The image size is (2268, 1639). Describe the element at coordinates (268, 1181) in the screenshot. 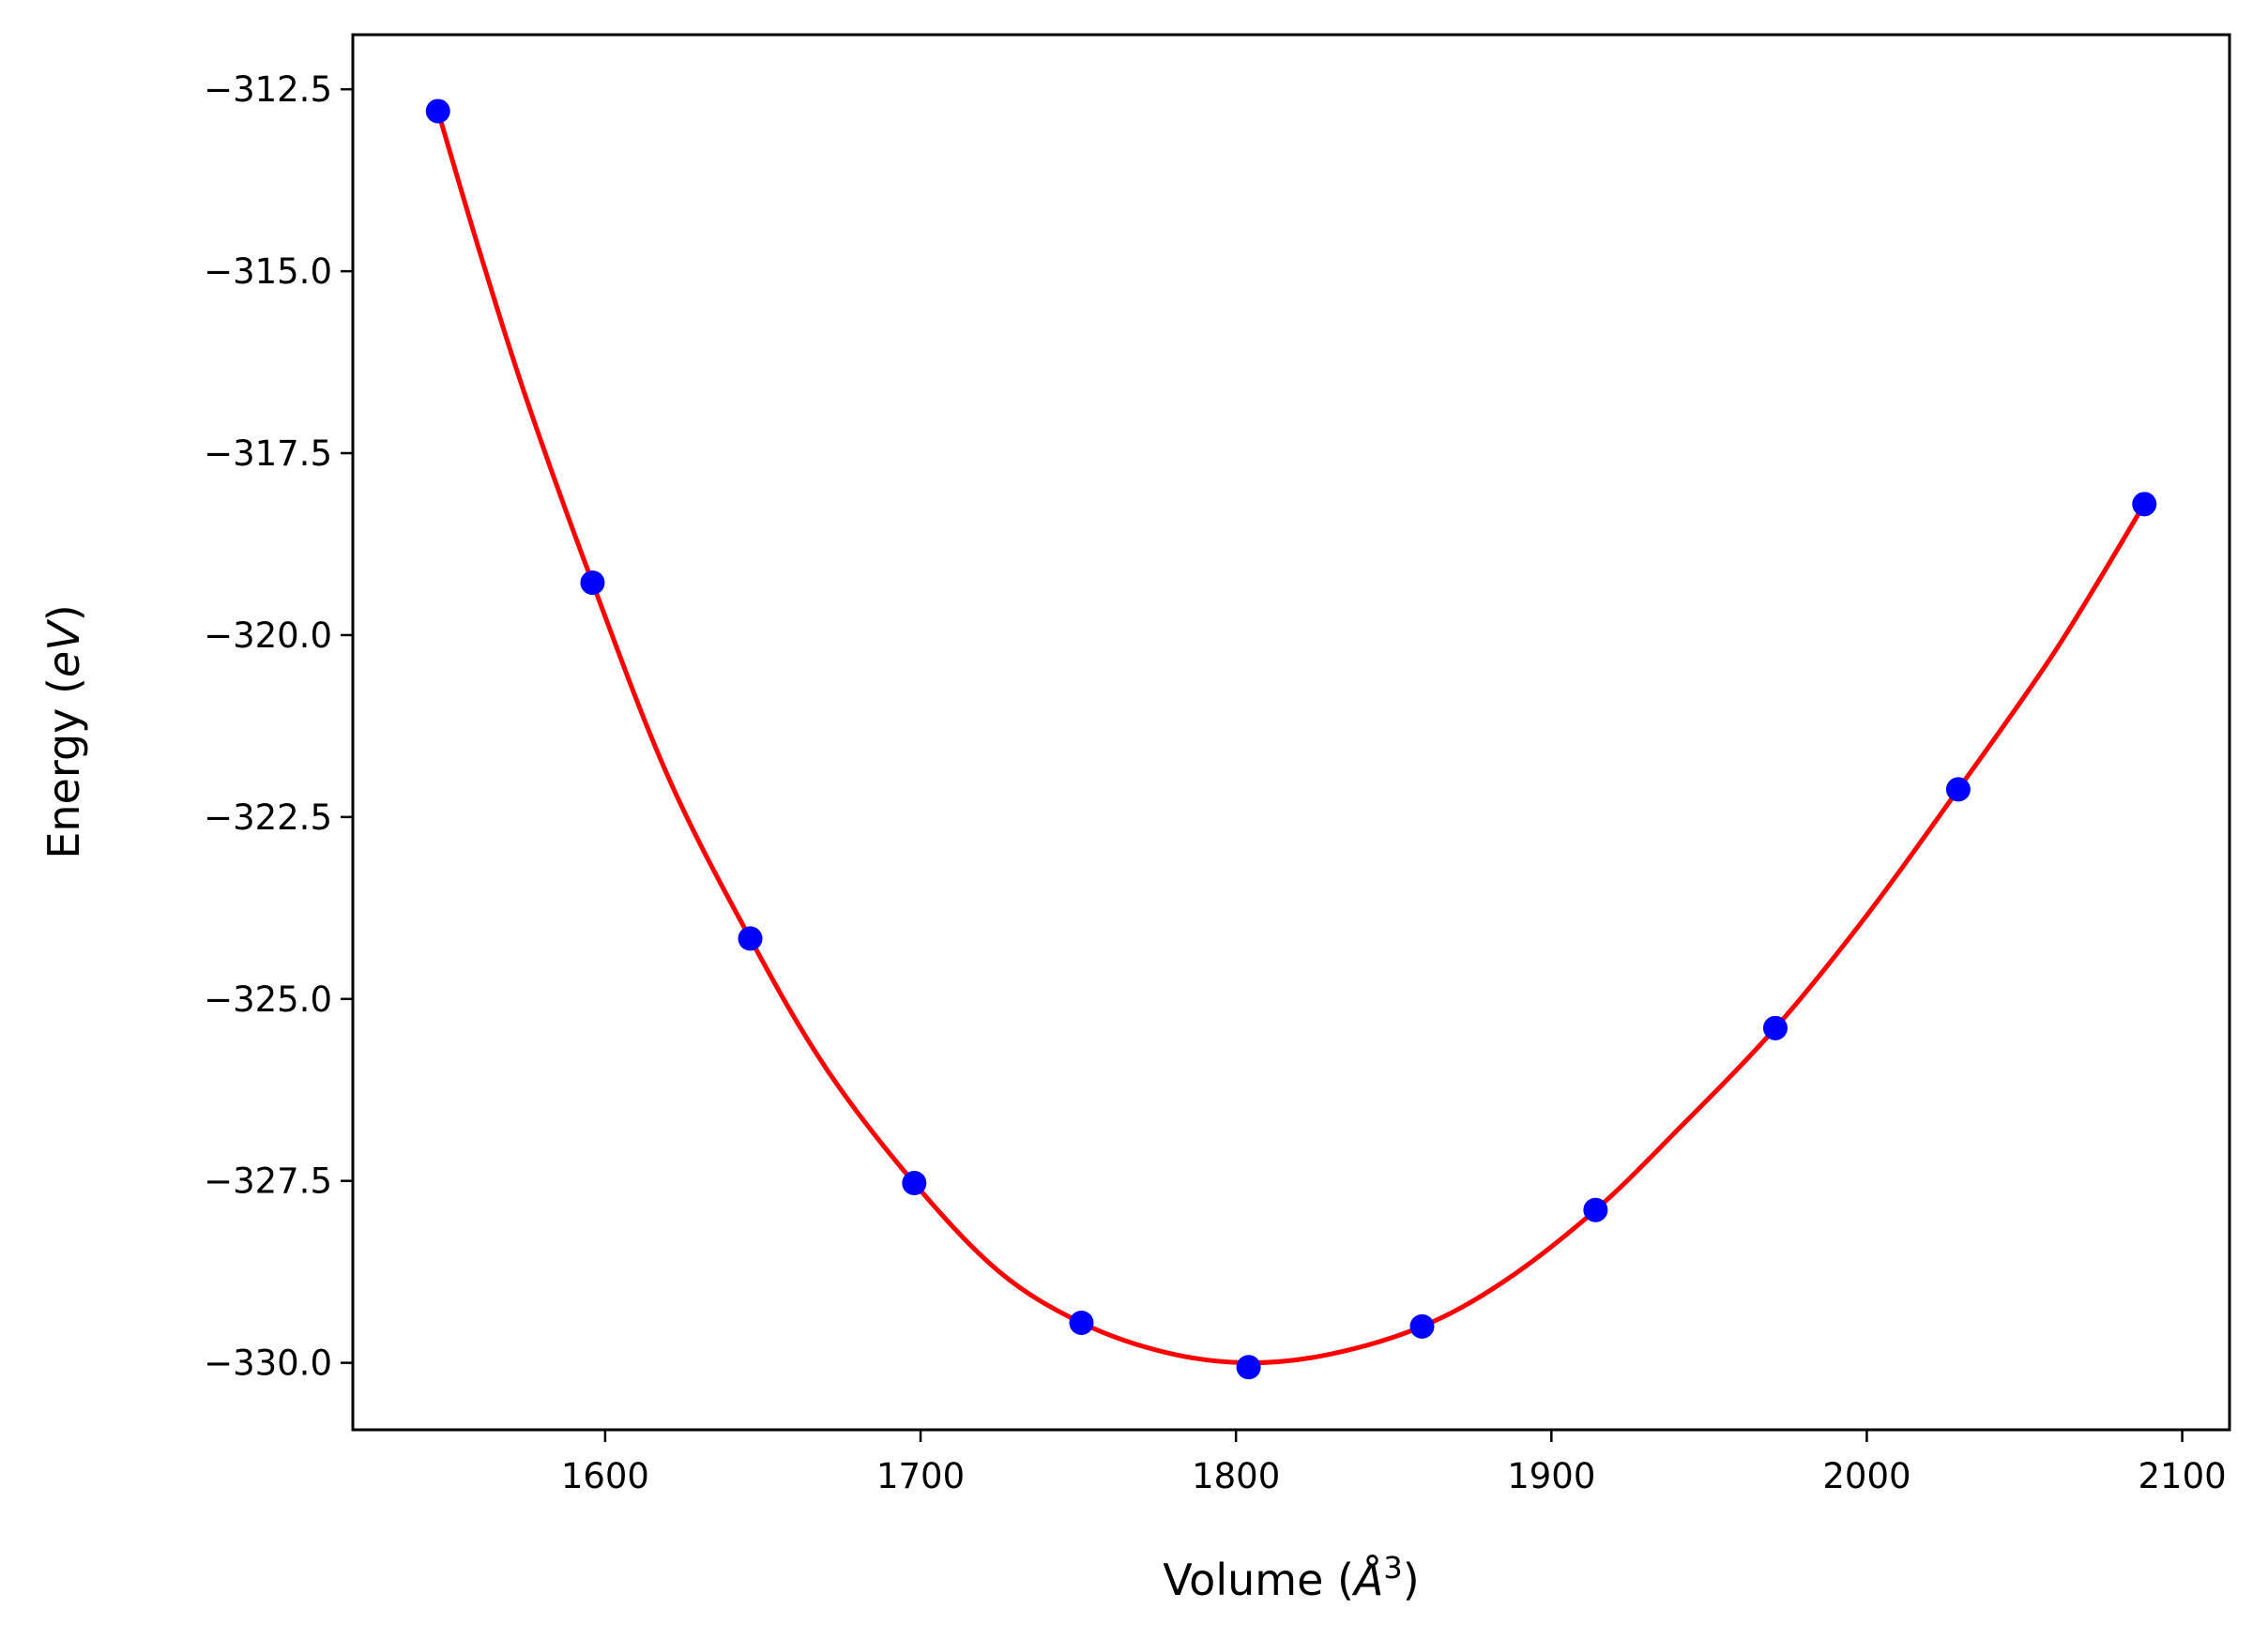

I see `y-tick-label: −327.5` at that location.